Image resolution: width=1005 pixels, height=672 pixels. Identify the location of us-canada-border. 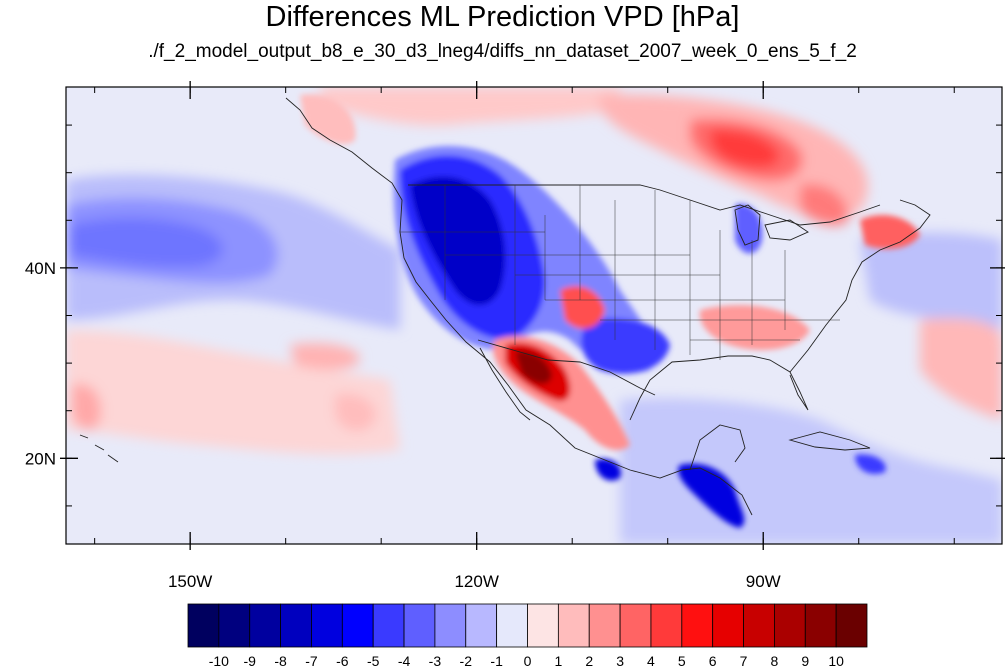
(644, 205).